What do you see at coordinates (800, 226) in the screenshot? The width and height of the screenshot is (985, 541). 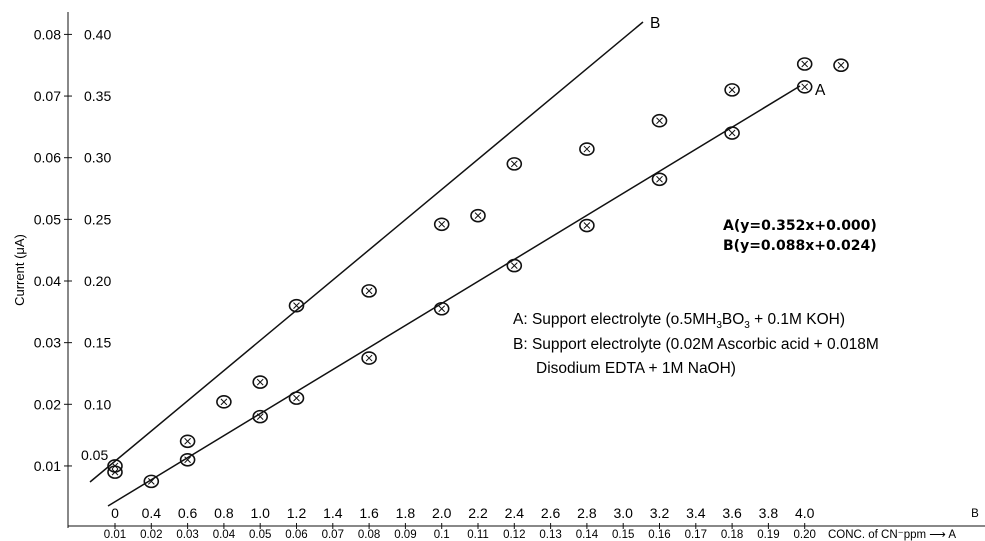 I see `equation-a: A(y=0.352x+0.000)` at bounding box center [800, 226].